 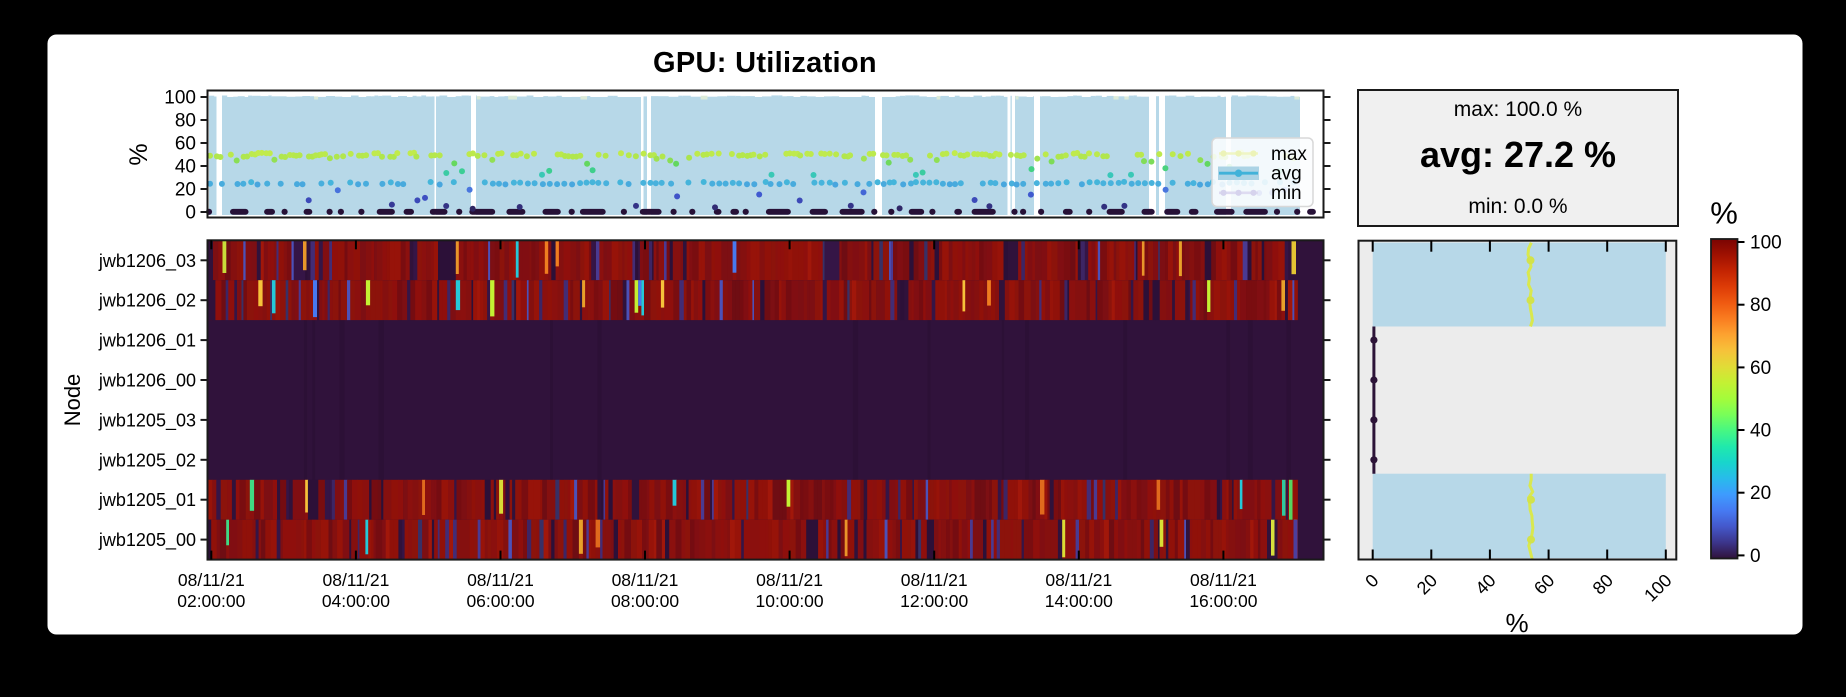 What do you see at coordinates (147, 420) in the screenshot?
I see `svg-text: jwb1205_03` at bounding box center [147, 420].